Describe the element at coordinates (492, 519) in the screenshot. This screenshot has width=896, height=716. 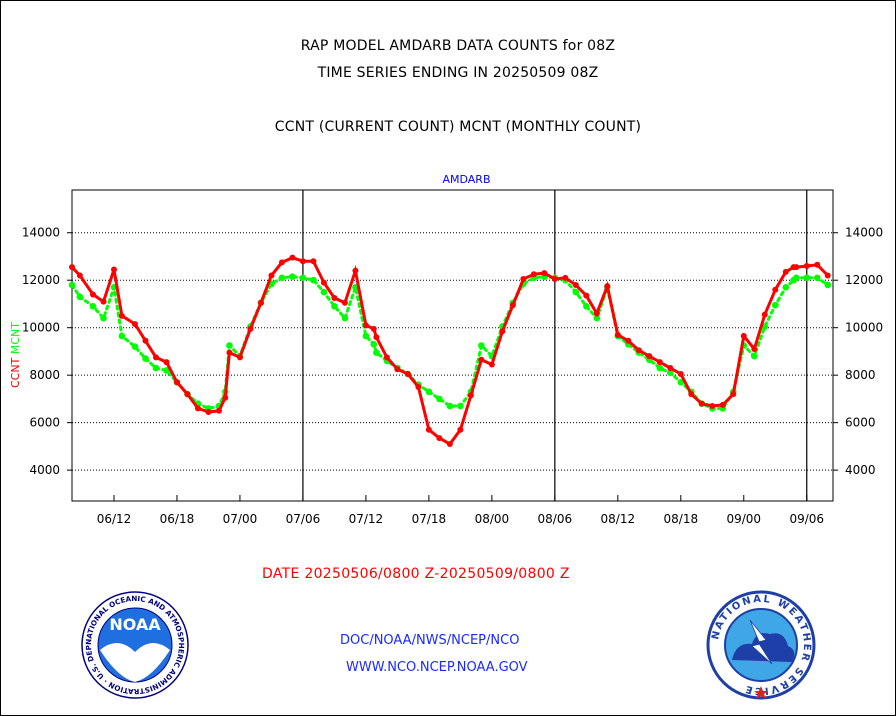
I see `x-tick-label: 08/00` at that location.